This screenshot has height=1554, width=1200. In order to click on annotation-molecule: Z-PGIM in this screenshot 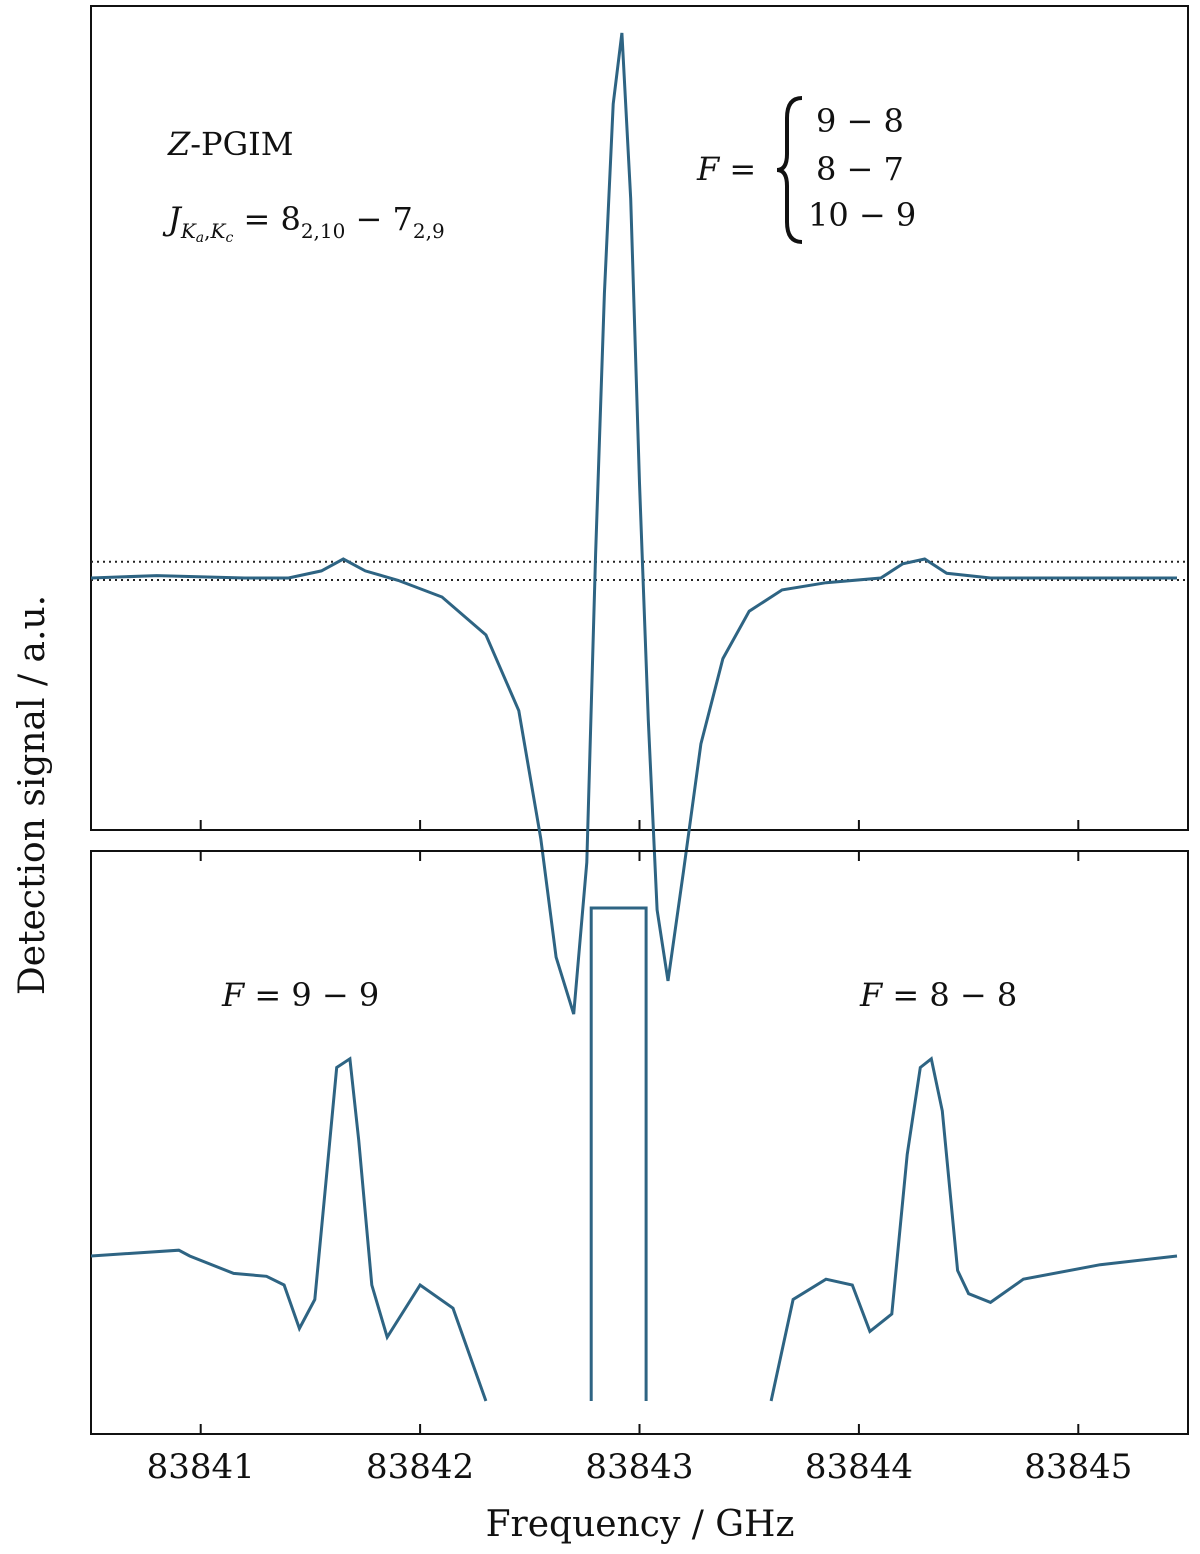, I will do `click(230, 144)`.